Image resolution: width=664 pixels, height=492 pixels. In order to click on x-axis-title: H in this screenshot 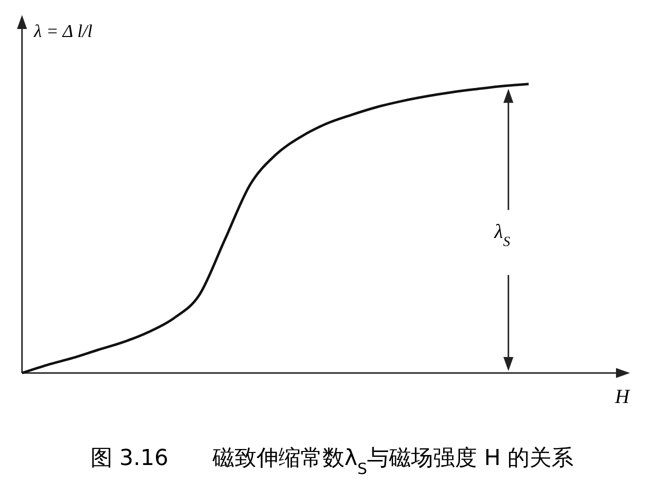, I will do `click(622, 397)`.